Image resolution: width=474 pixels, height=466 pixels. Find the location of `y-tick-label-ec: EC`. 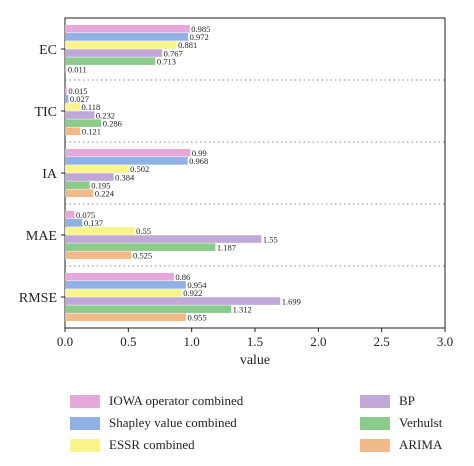

y-tick-label-ec: EC is located at coordinates (48, 50).